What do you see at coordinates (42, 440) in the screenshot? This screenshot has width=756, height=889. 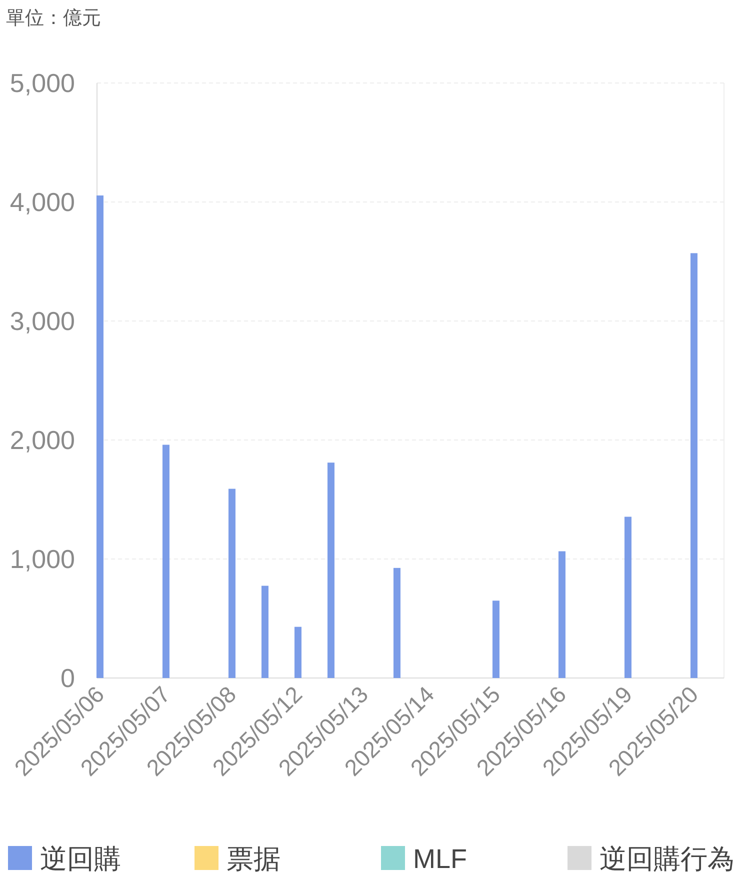 I see `y-tick-label: 2,000` at bounding box center [42, 440].